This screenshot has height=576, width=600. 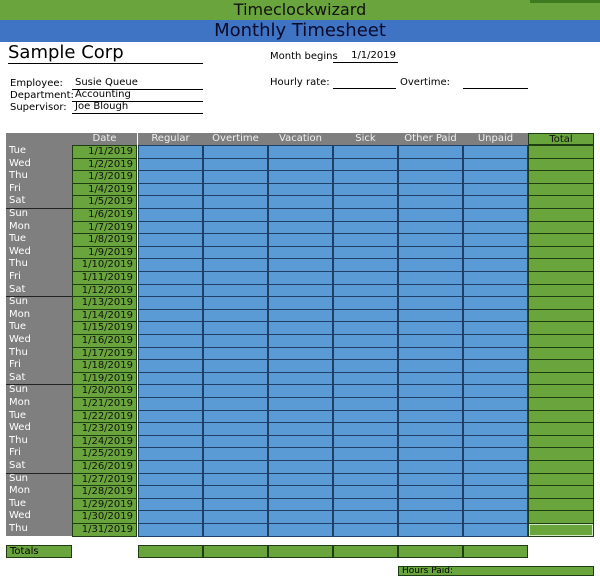 I want to click on date-cell: 1/3/2019, so click(x=104, y=177).